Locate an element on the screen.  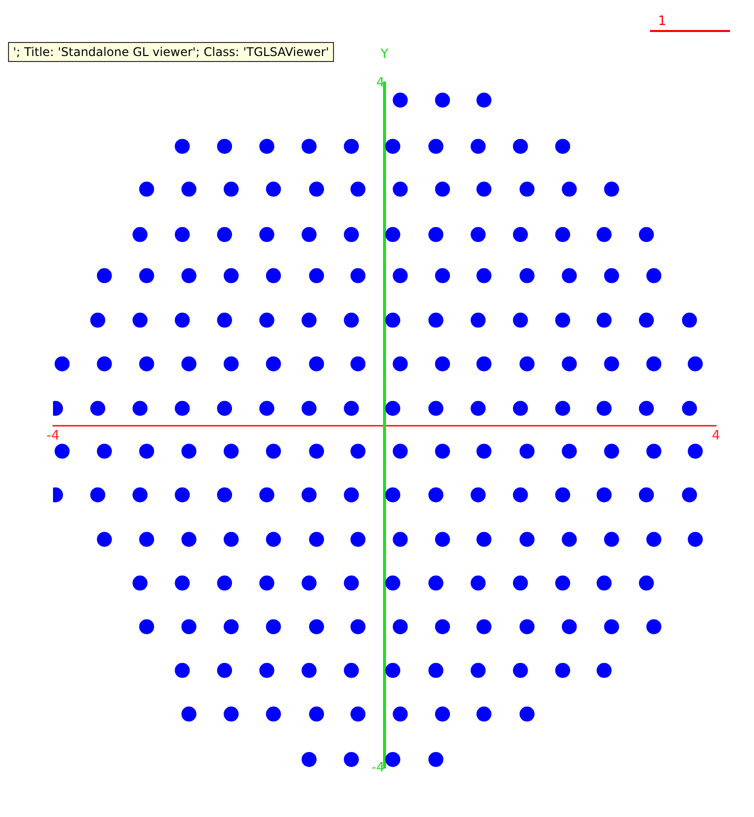
text: 1 is located at coordinates (662, 21).